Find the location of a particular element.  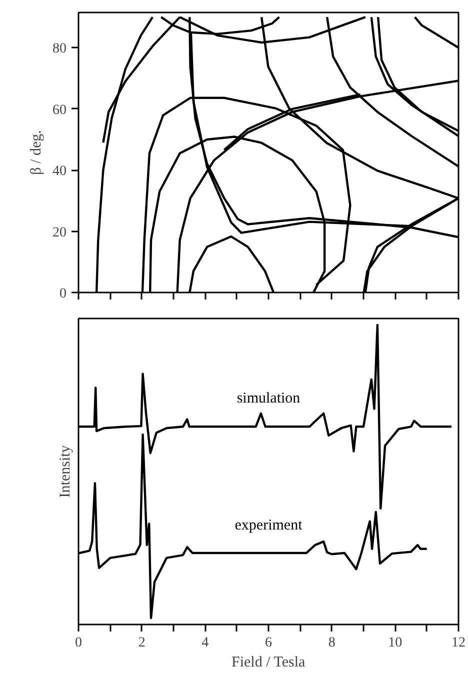

y-tick-label: 20 is located at coordinates (59, 232).